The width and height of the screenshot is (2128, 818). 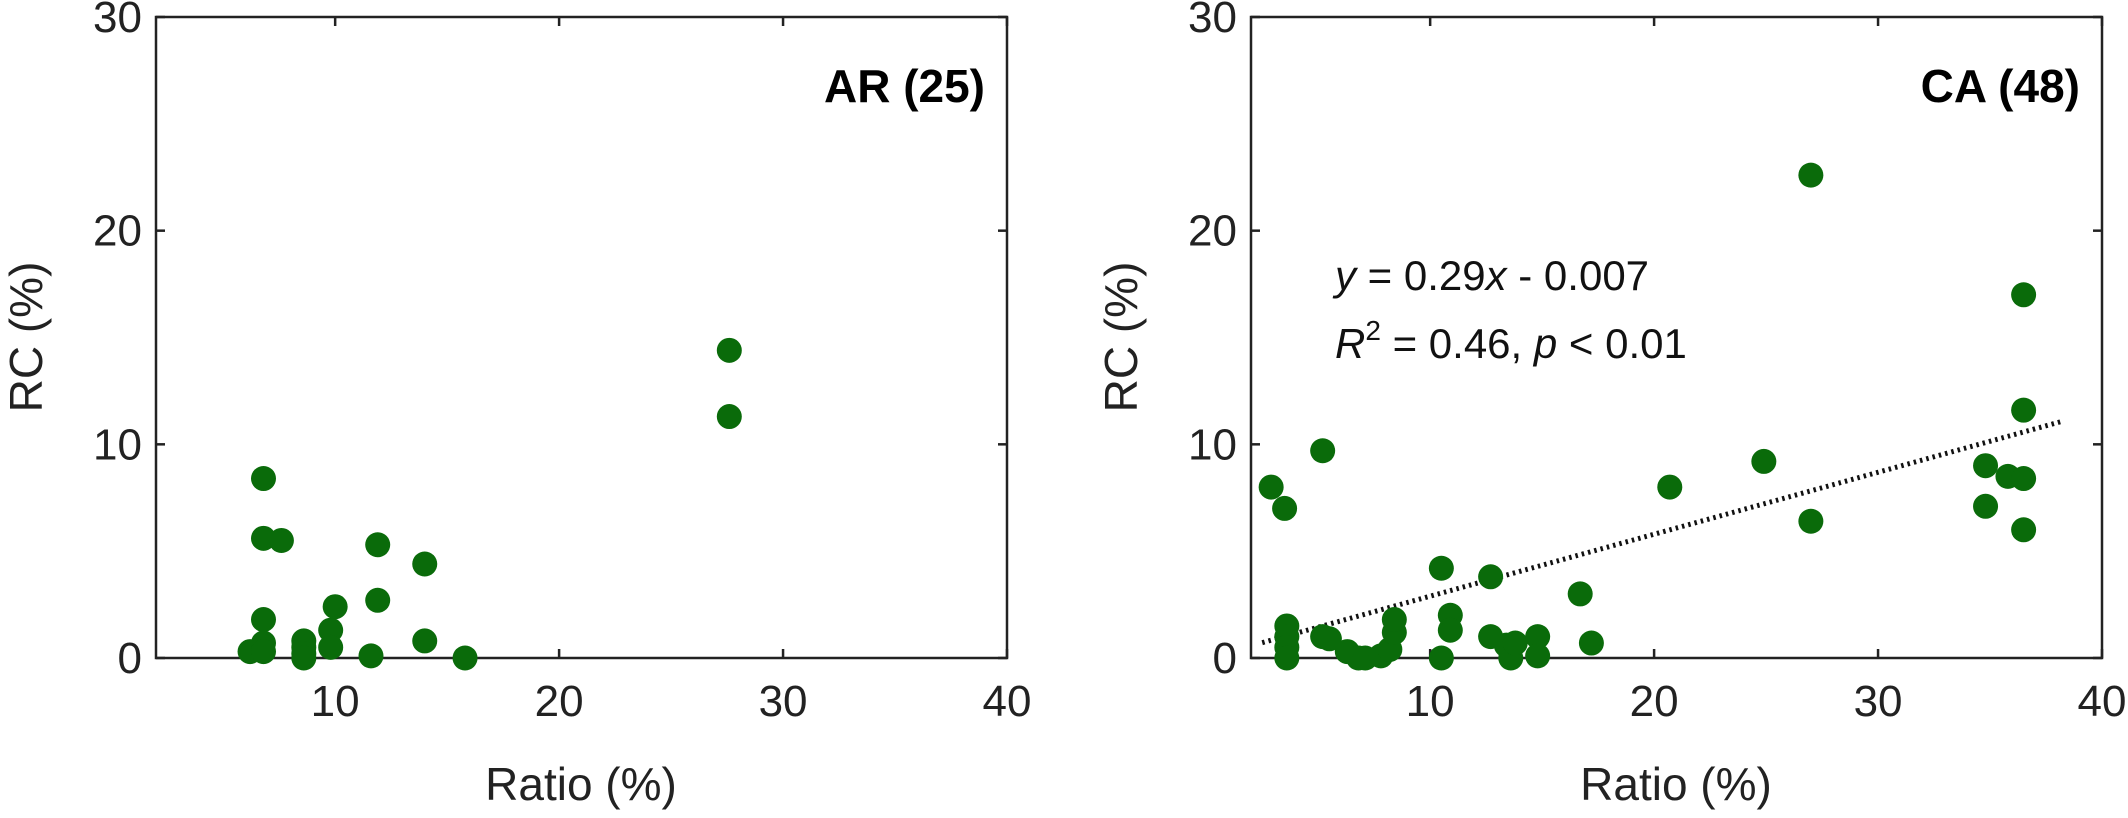 What do you see at coordinates (1654, 701) in the screenshot?
I see `ca-xtick-label-1: 20` at bounding box center [1654, 701].